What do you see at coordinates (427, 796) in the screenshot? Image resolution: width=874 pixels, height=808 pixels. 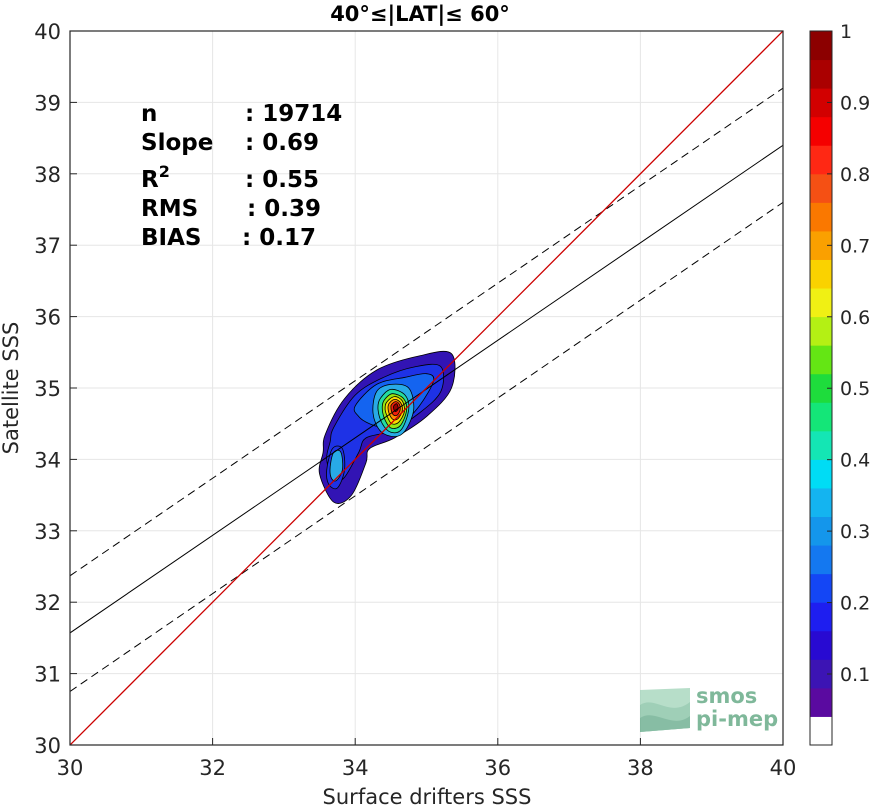 I see `x-axis-label: Surface drifters SSS` at bounding box center [427, 796].